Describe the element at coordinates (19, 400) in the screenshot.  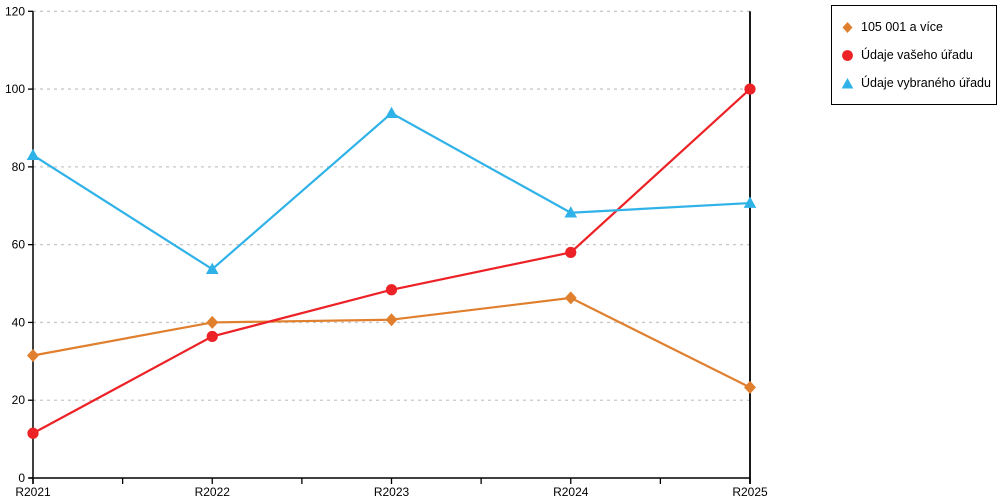
I see `y-tick-label: 20` at that location.